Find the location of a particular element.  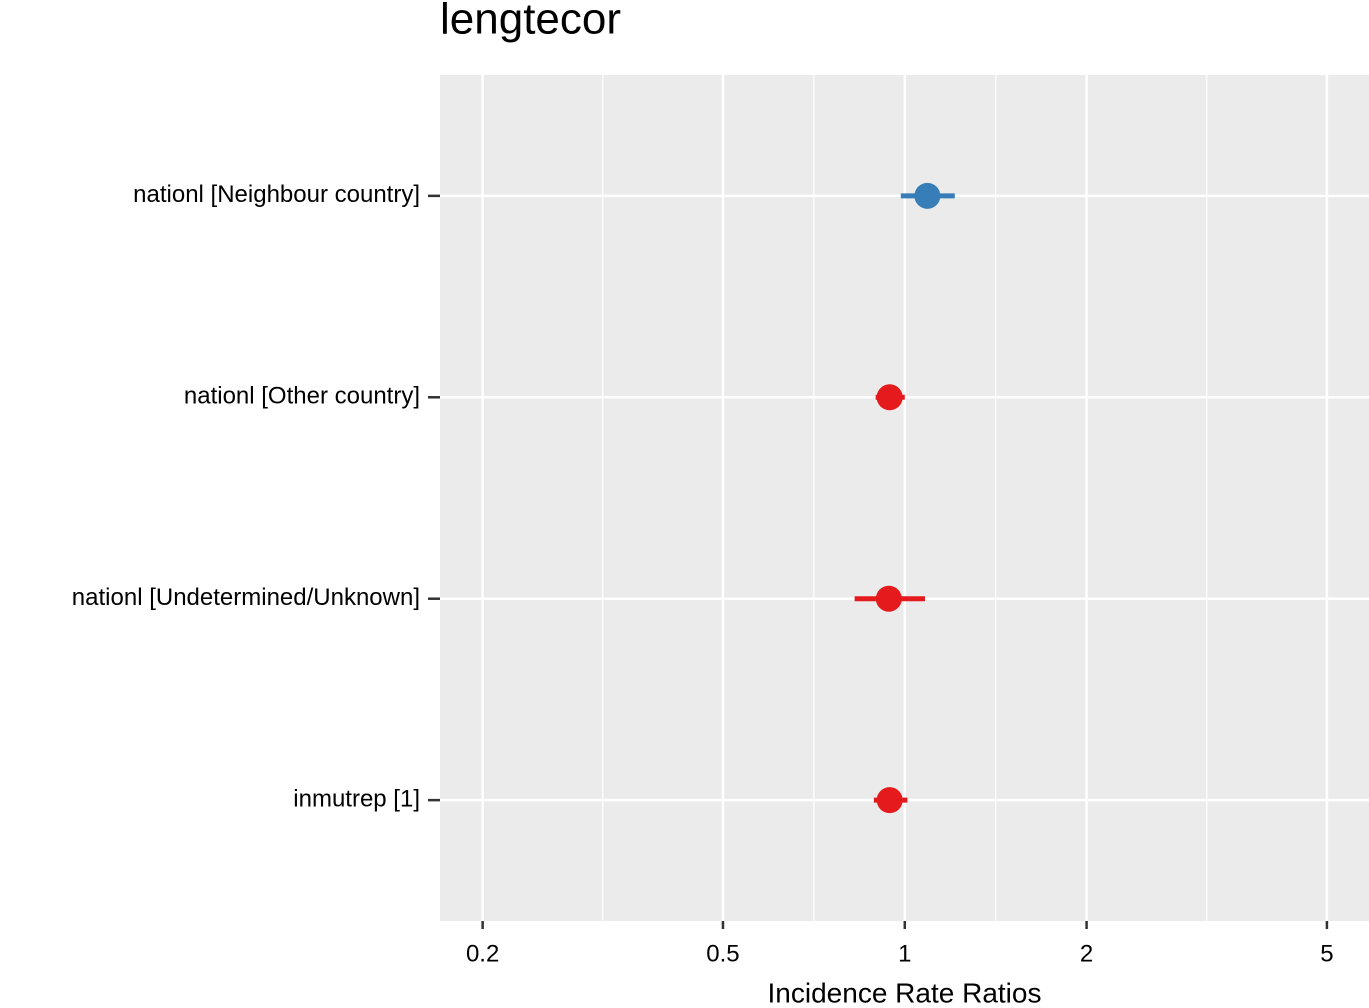

x-tick-label: 0.2 is located at coordinates (482, 953).